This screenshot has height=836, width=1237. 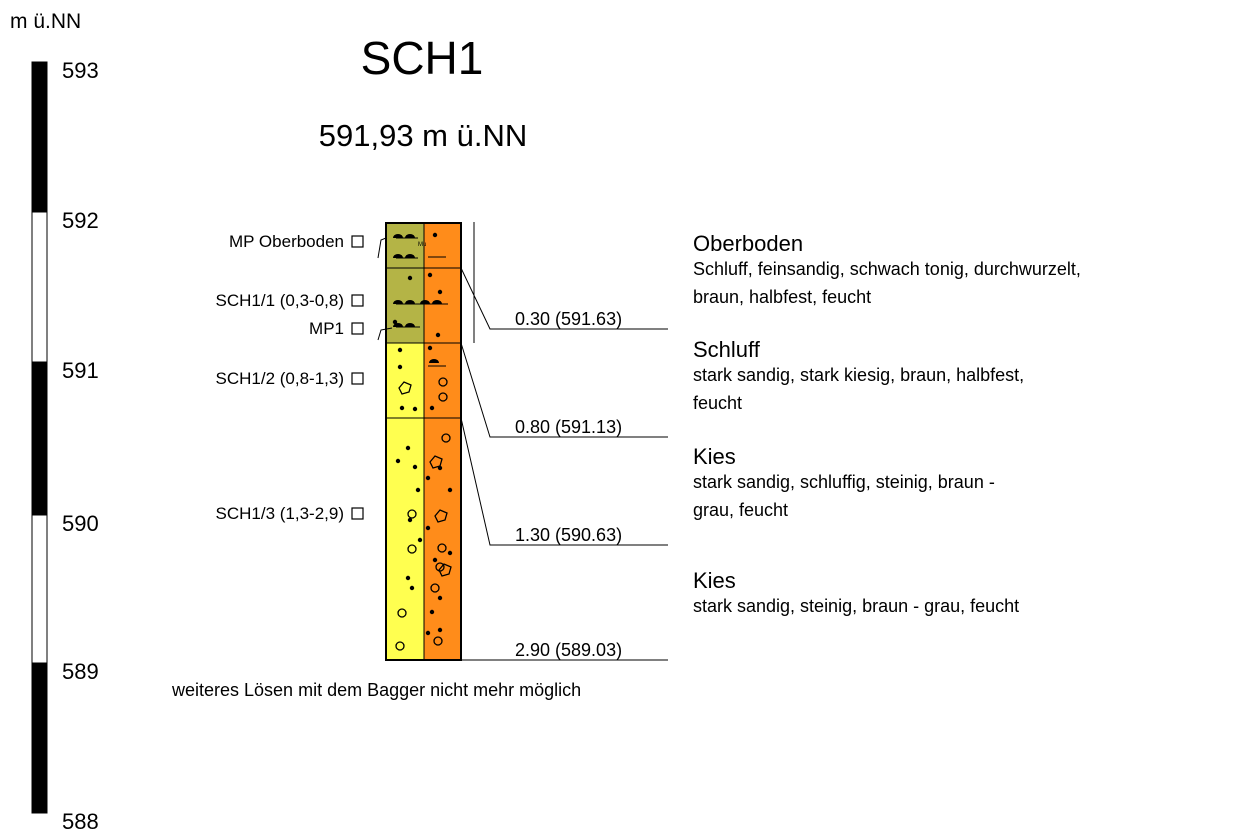 I want to click on layer-name: Oberboden, so click(x=748, y=243).